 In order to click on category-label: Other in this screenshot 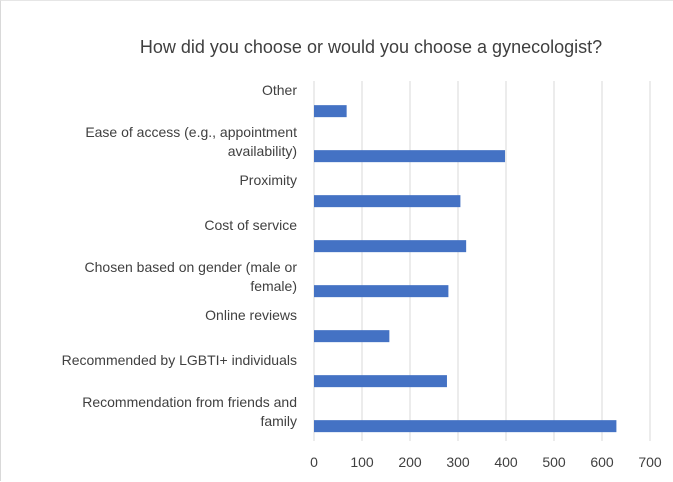, I will do `click(279, 90)`.